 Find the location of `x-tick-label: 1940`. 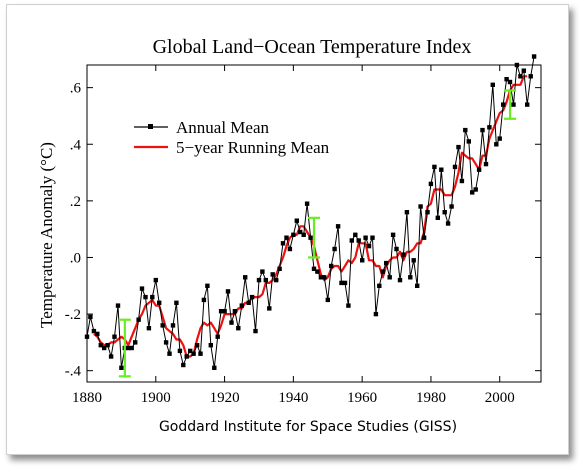

x-tick-label: 1940 is located at coordinates (293, 398).